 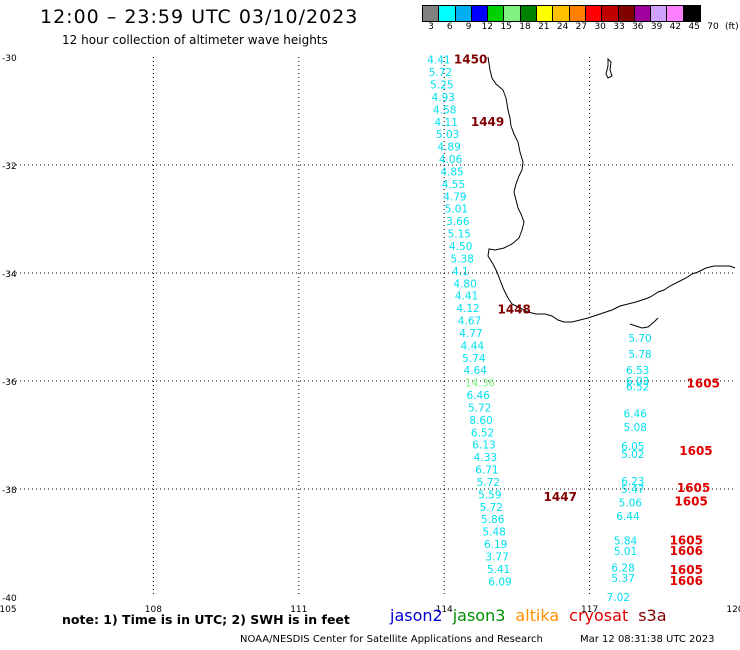 I want to click on scale-label: 18, so click(x=525, y=27).